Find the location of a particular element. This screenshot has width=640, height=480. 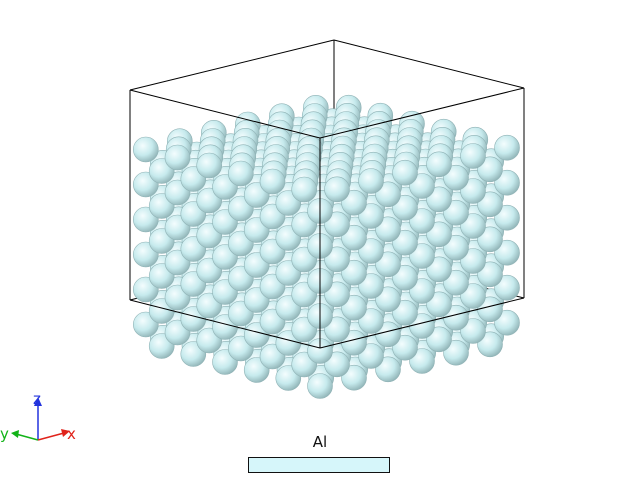

z-axis-label: z is located at coordinates (37, 399).